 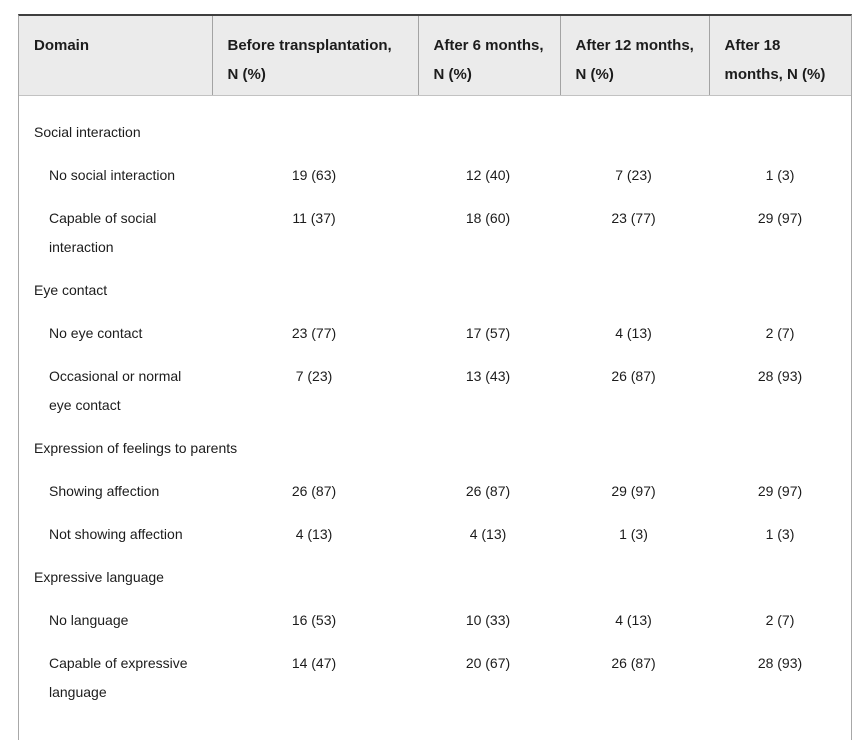 I want to click on cell-value: 14 (47), so click(x=314, y=663).